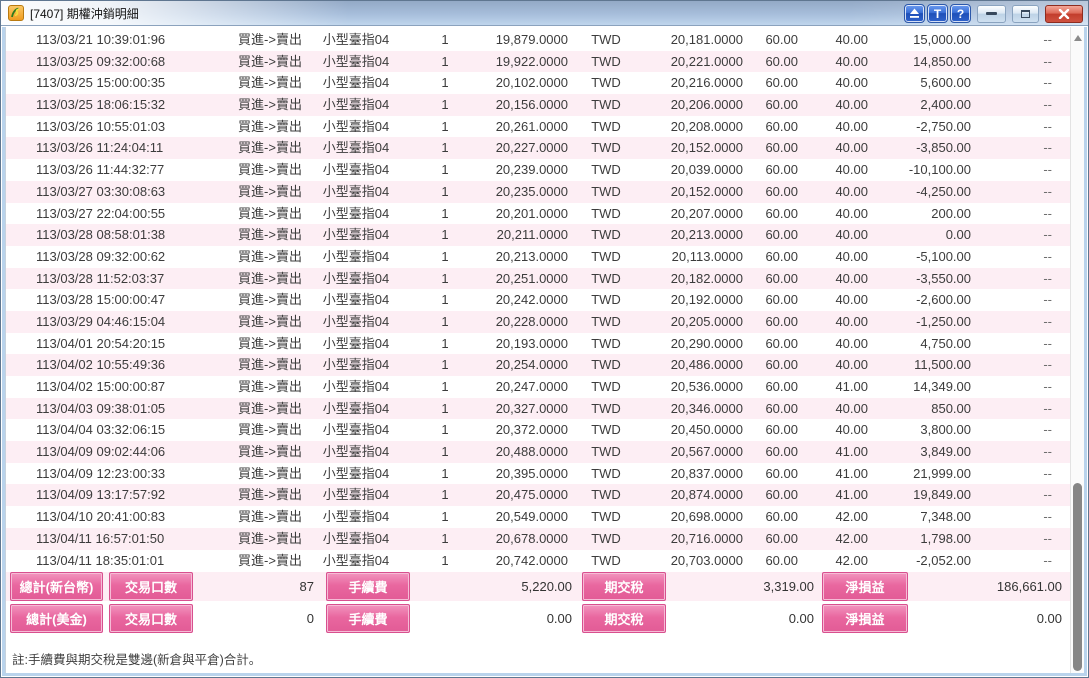 Image resolution: width=1089 pixels, height=678 pixels. Describe the element at coordinates (707, 256) in the screenshot. I see `cell-close-price: 20,113.0000` at that location.